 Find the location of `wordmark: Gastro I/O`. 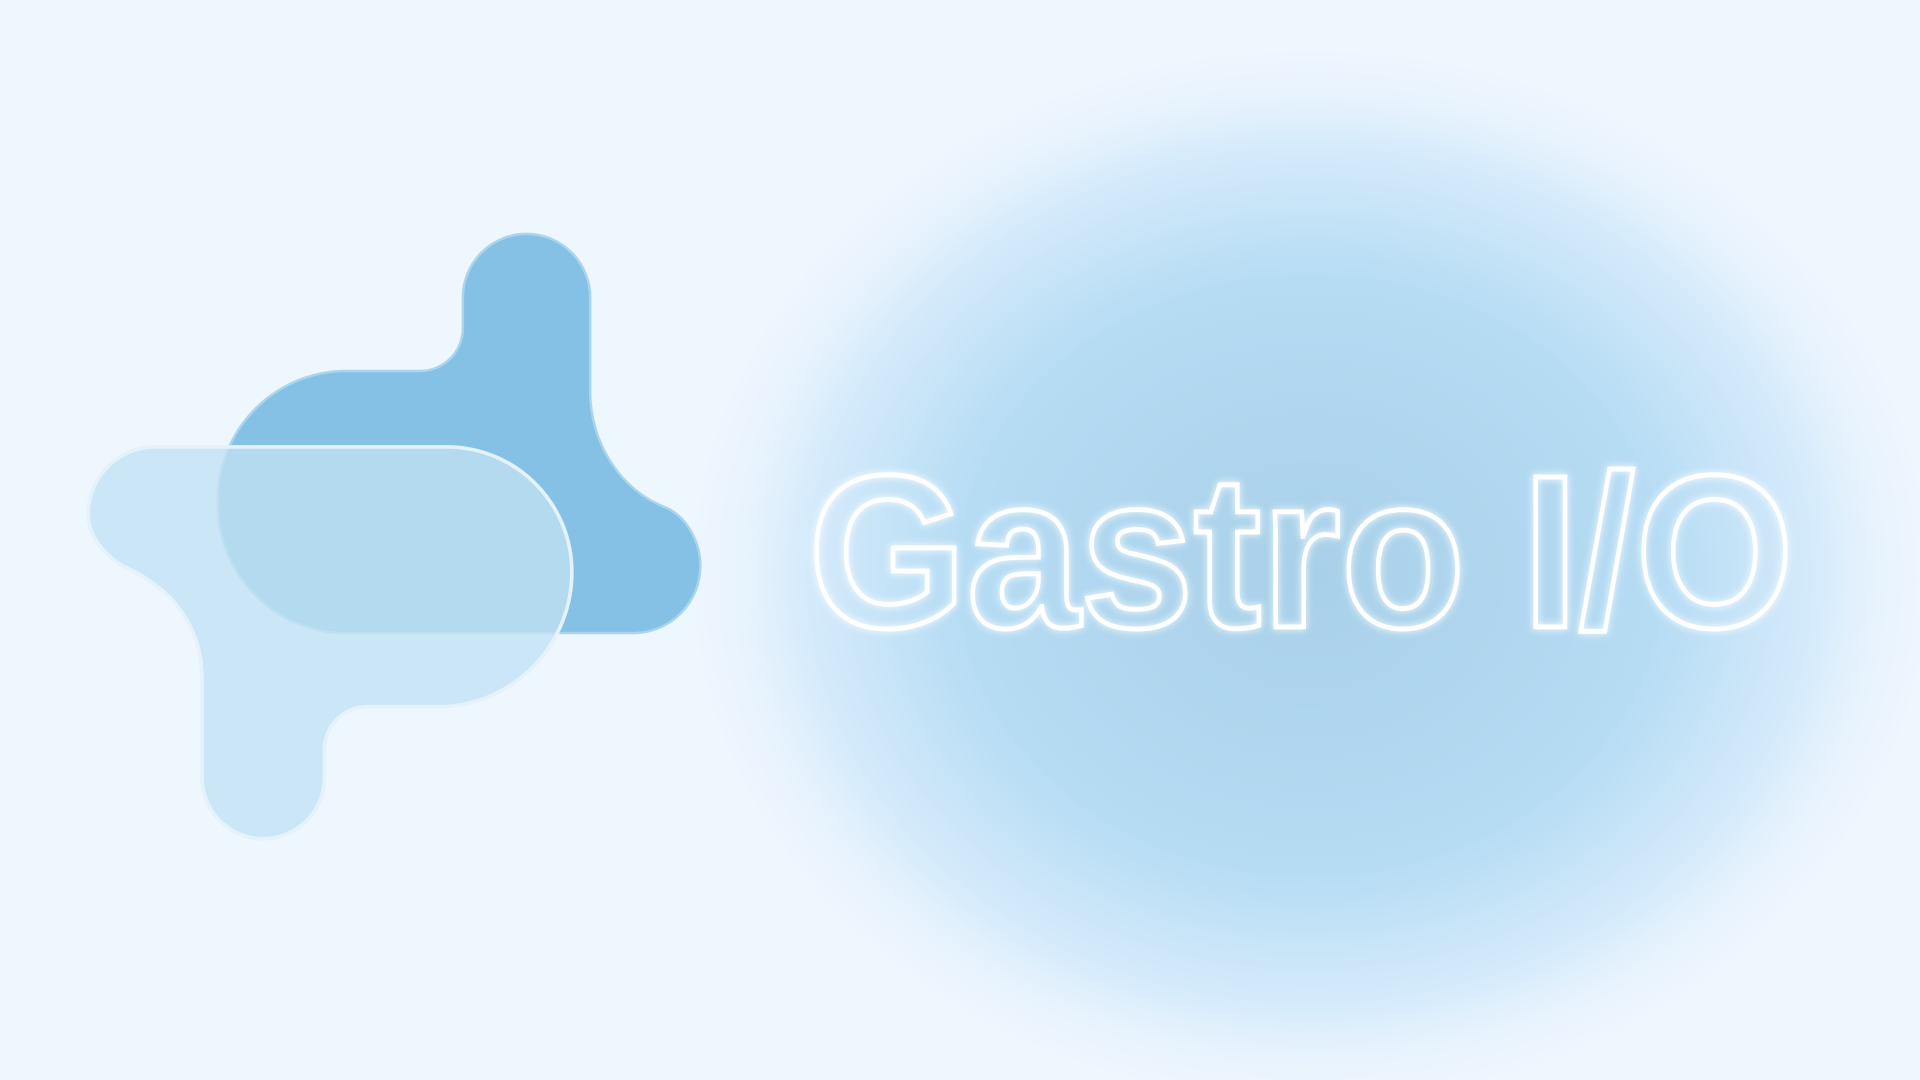

wordmark: Gastro I/O is located at coordinates (1301, 552).